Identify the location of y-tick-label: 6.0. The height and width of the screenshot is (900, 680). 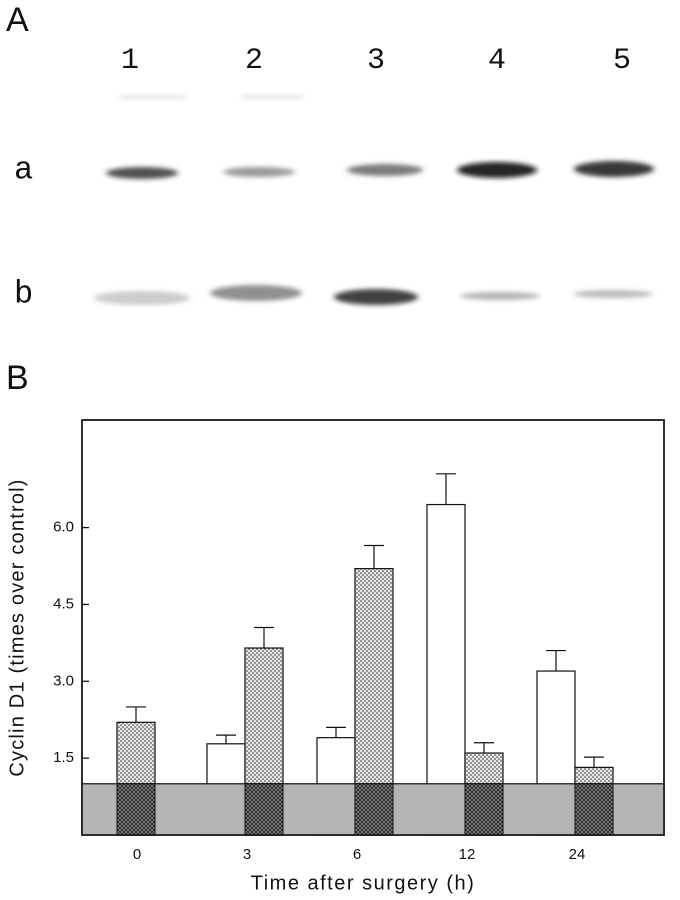
(63, 527).